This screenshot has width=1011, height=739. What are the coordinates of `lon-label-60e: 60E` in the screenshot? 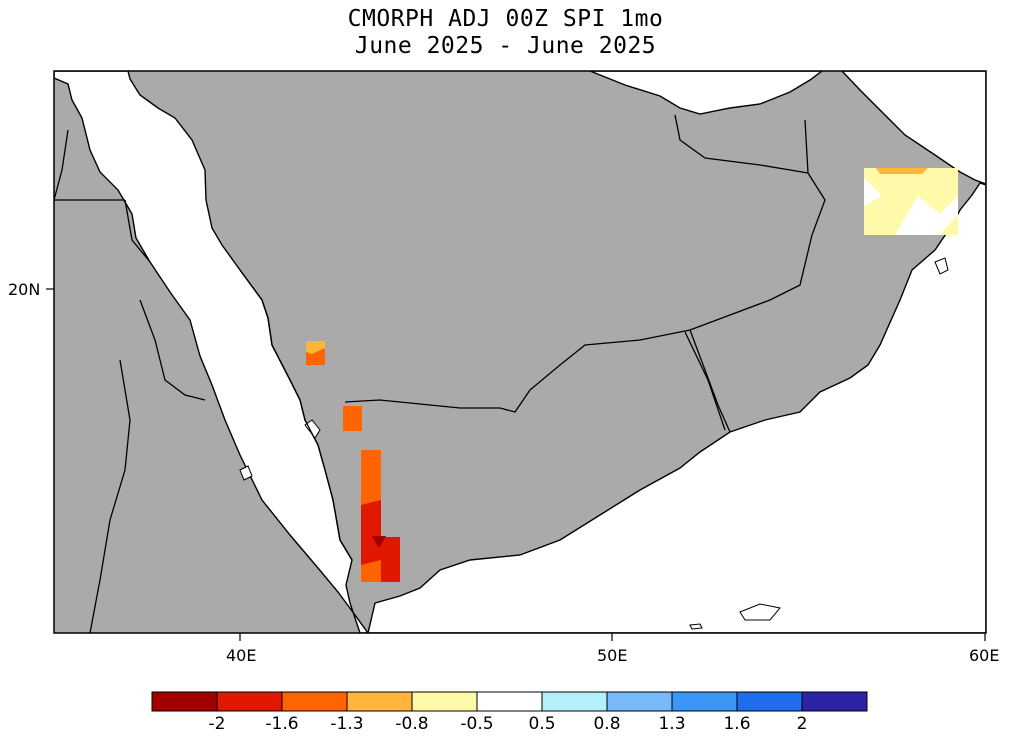 It's located at (984, 655).